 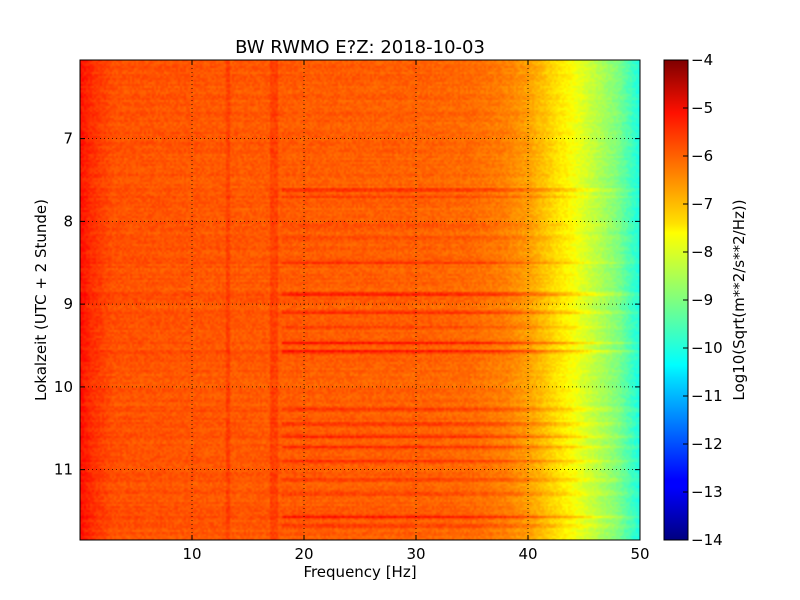 What do you see at coordinates (68, 221) in the screenshot?
I see `y-tick-label: 8` at bounding box center [68, 221].